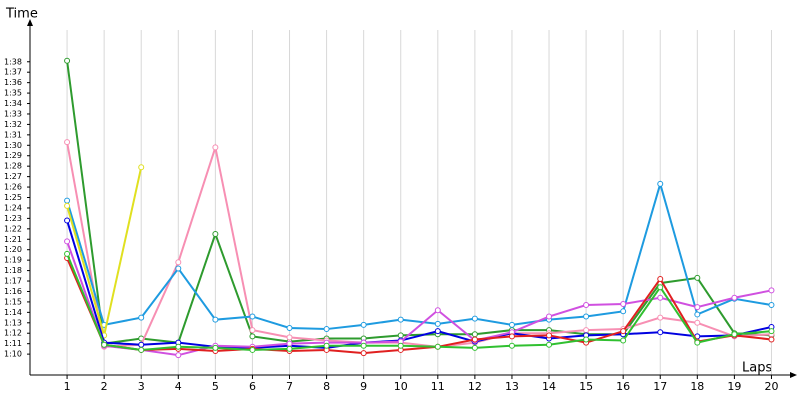  I want to click on x-tick-label: 11, so click(438, 386).